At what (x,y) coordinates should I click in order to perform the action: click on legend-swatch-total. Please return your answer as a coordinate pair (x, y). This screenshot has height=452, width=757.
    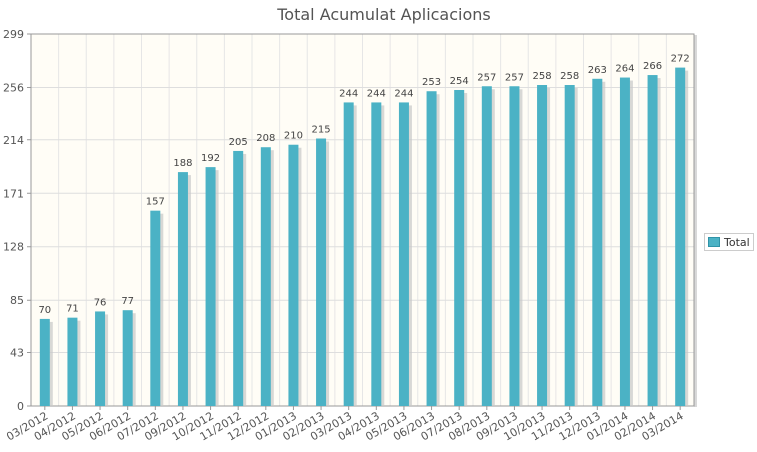
    Looking at the image, I should click on (714, 242).